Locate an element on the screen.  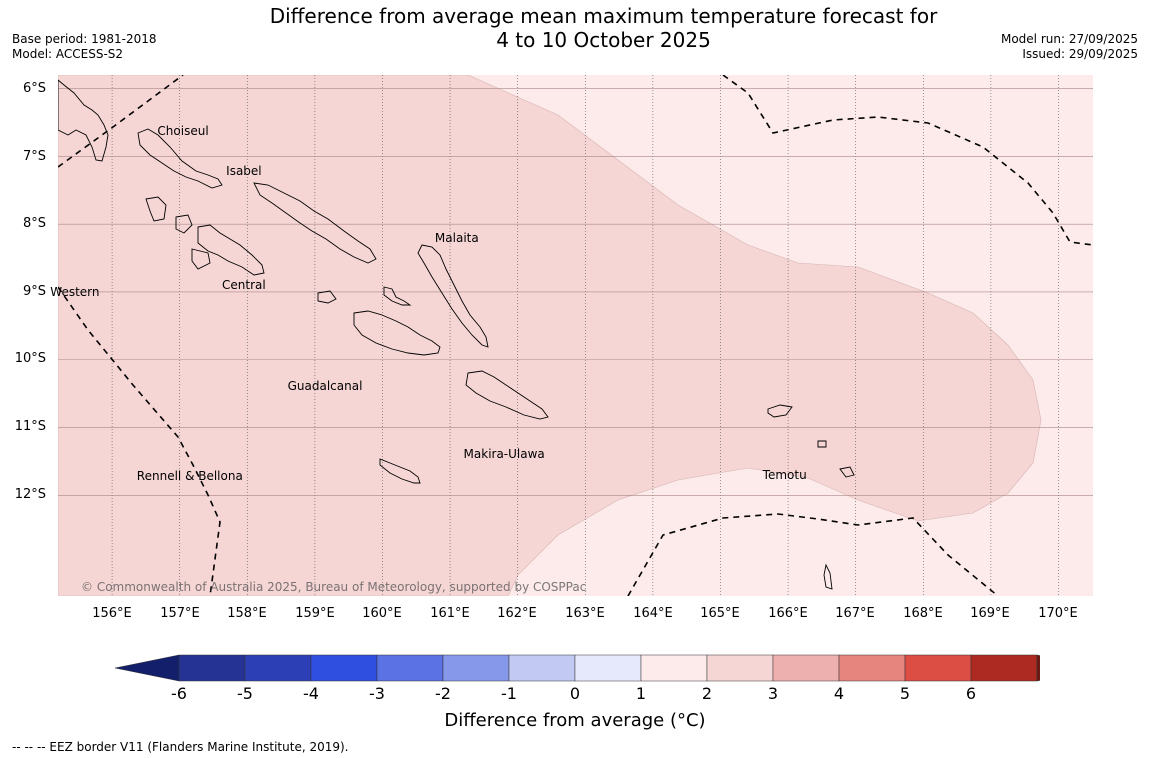
colorbar is located at coordinates (577, 668).